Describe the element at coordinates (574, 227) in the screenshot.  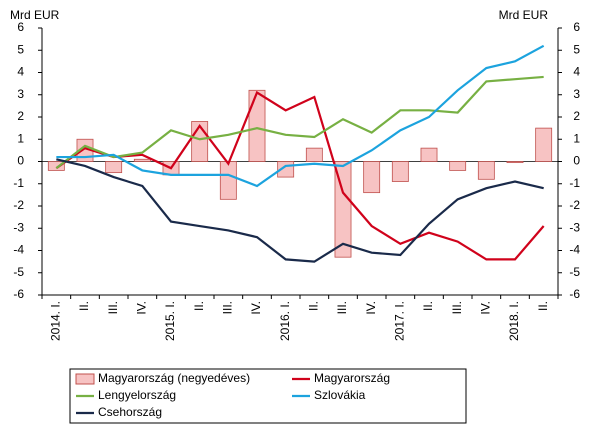
I see `y2-tick-label: -3` at that location.